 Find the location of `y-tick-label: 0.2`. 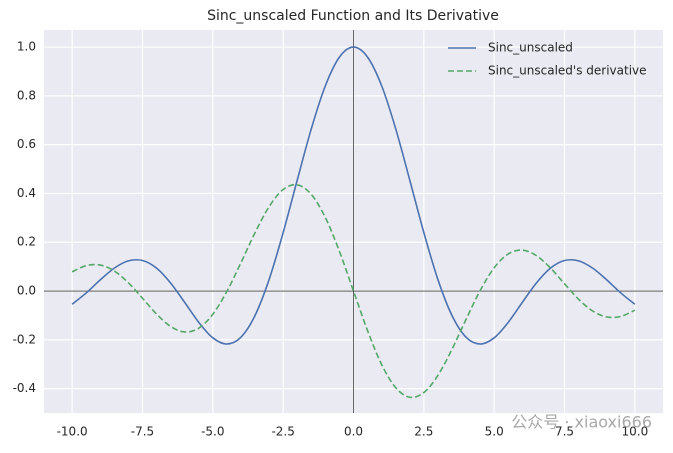

y-tick-label: 0.2 is located at coordinates (26, 242).